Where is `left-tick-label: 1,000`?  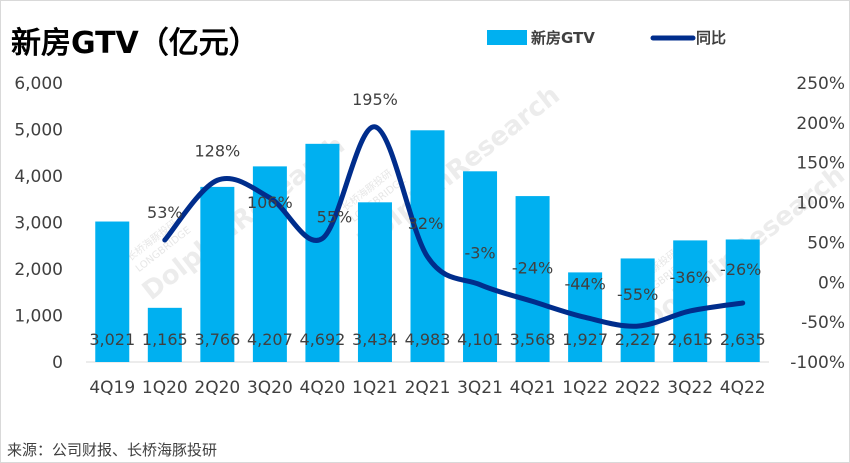
left-tick-label: 1,000 is located at coordinates (38, 317).